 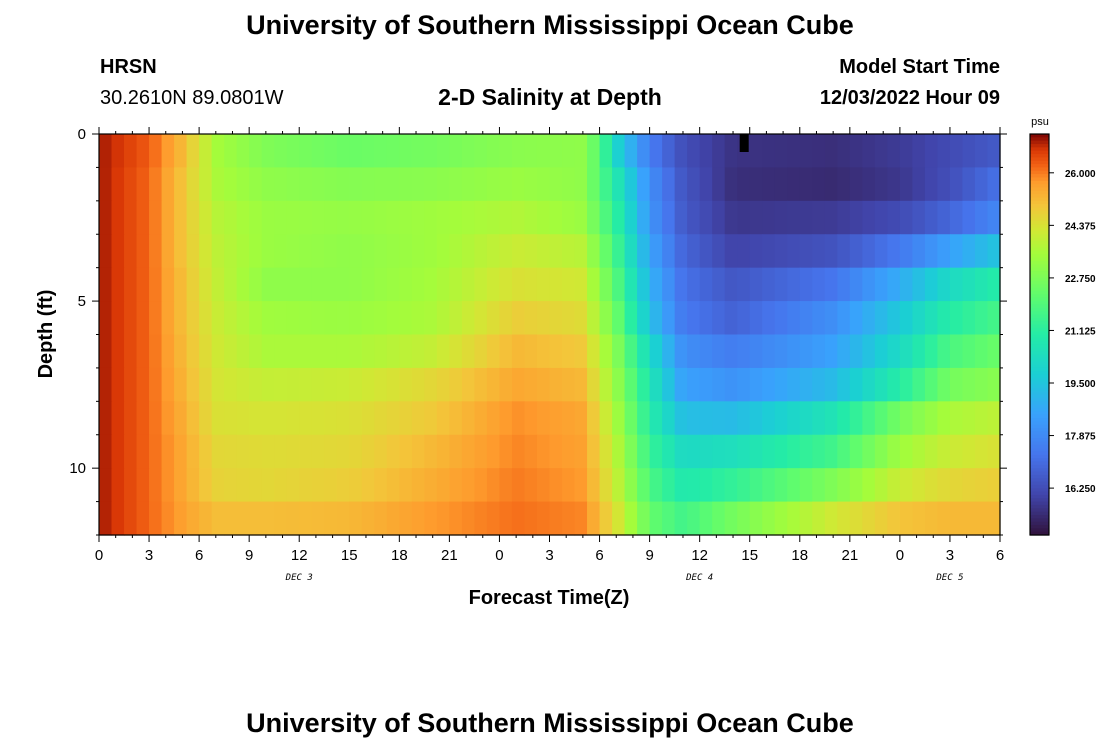 What do you see at coordinates (128, 67) in the screenshot?
I see `station-name: HRSN` at bounding box center [128, 67].